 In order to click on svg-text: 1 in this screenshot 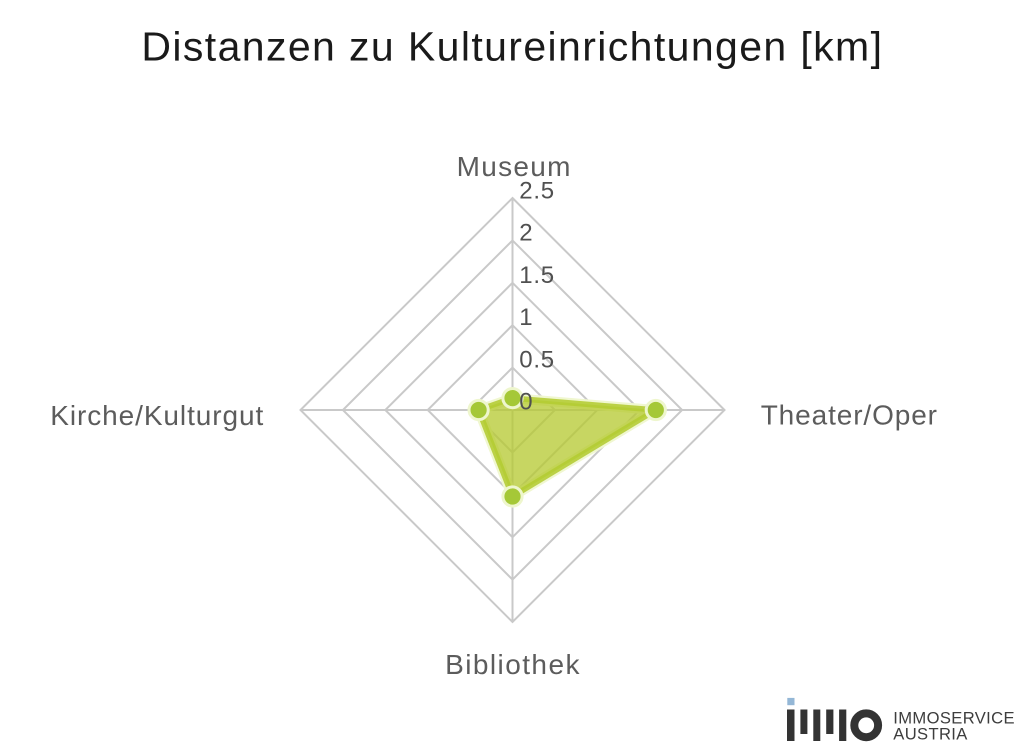, I will do `click(525, 317)`.